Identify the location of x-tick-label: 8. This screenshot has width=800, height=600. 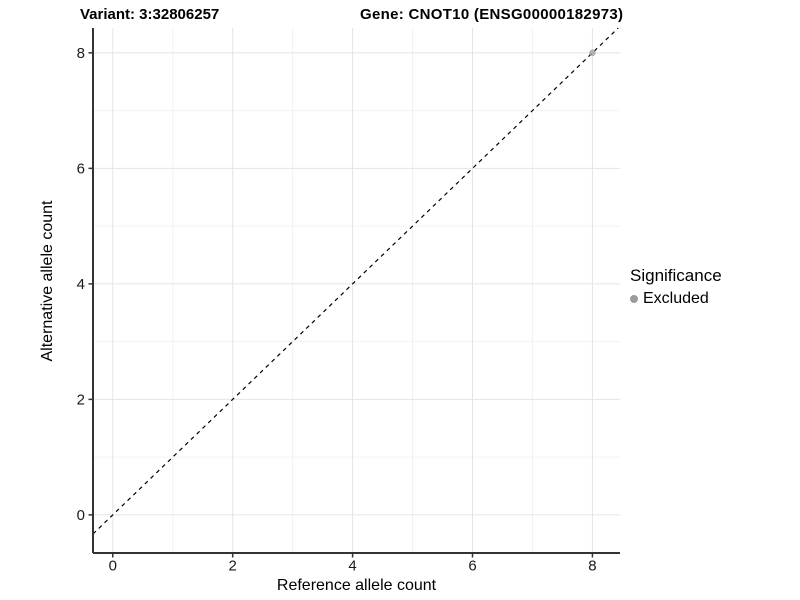
(592, 566).